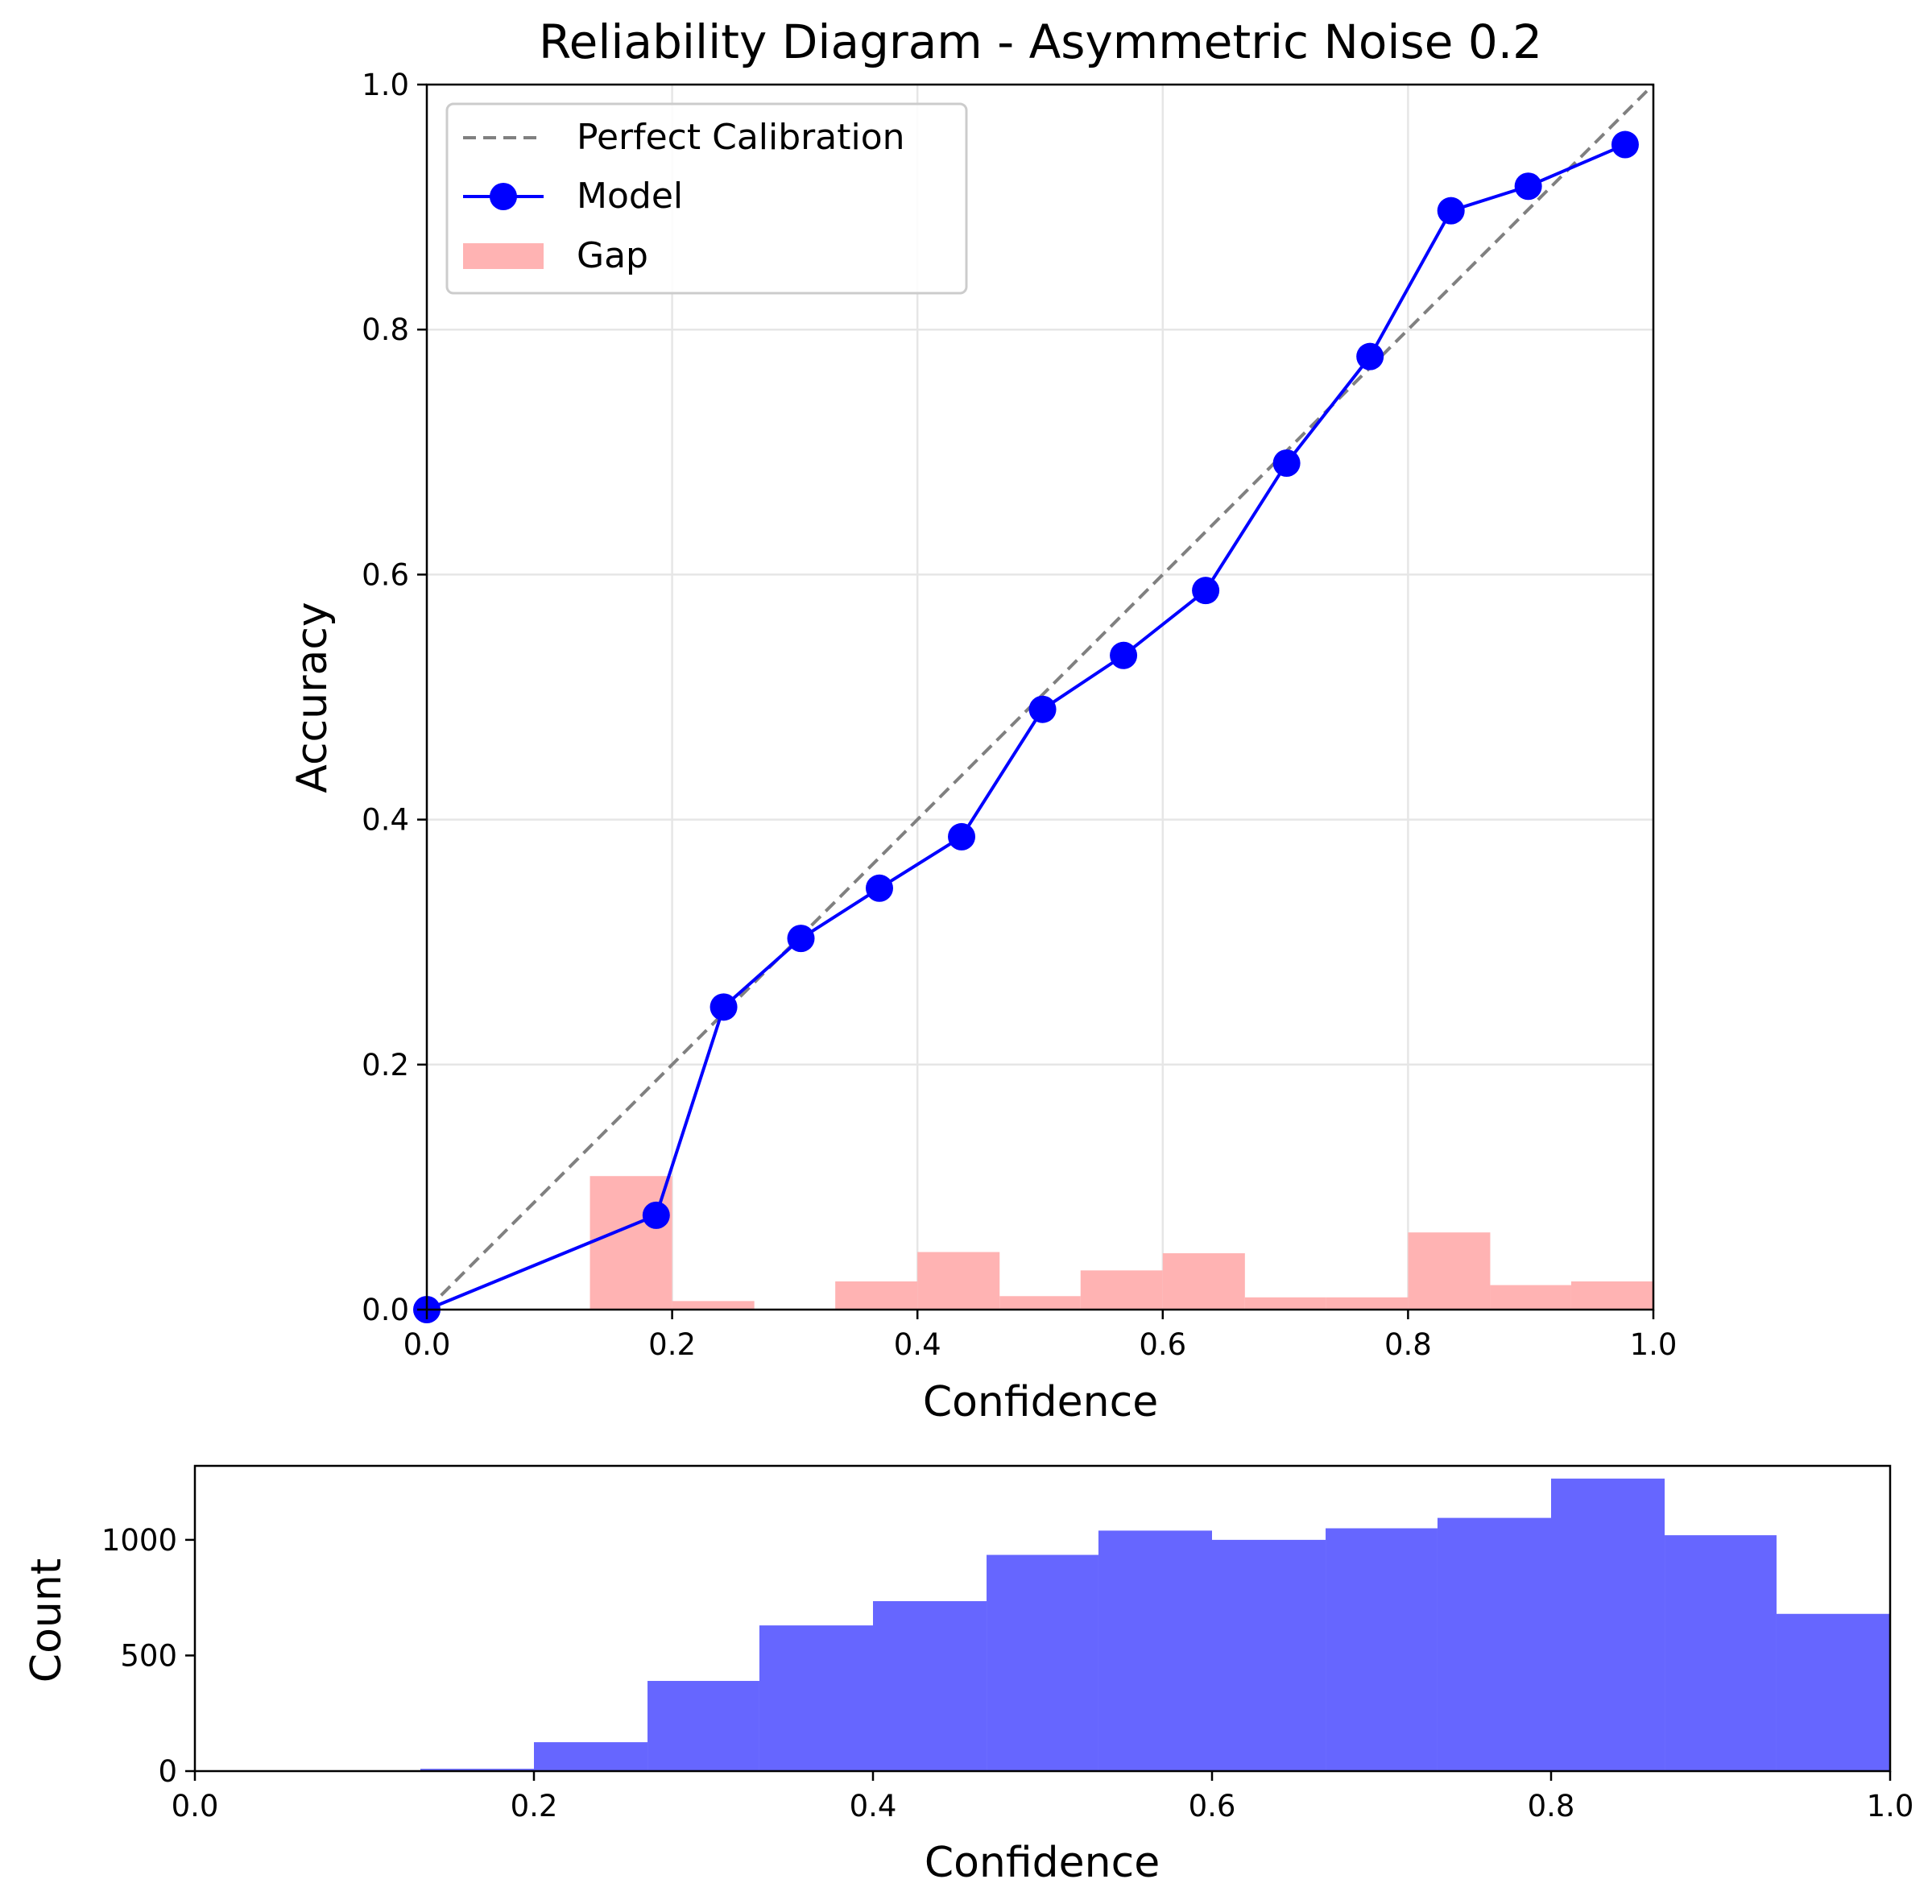 This screenshot has height=1904, width=1932. What do you see at coordinates (386, 574) in the screenshot?
I see `y-tick-label: 0.6` at bounding box center [386, 574].